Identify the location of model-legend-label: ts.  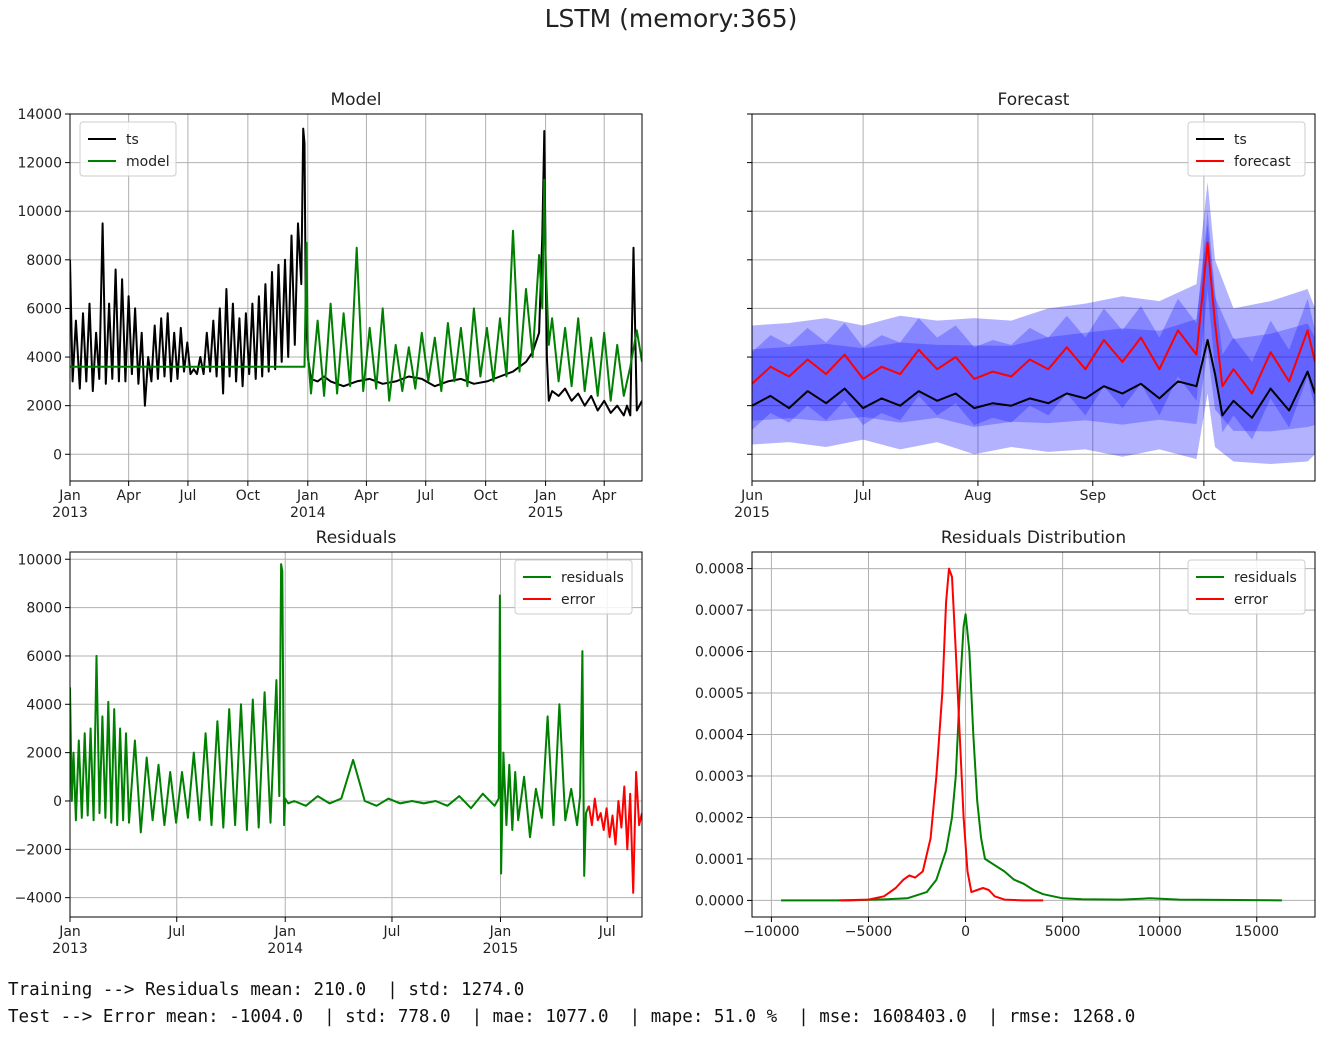
(132, 140).